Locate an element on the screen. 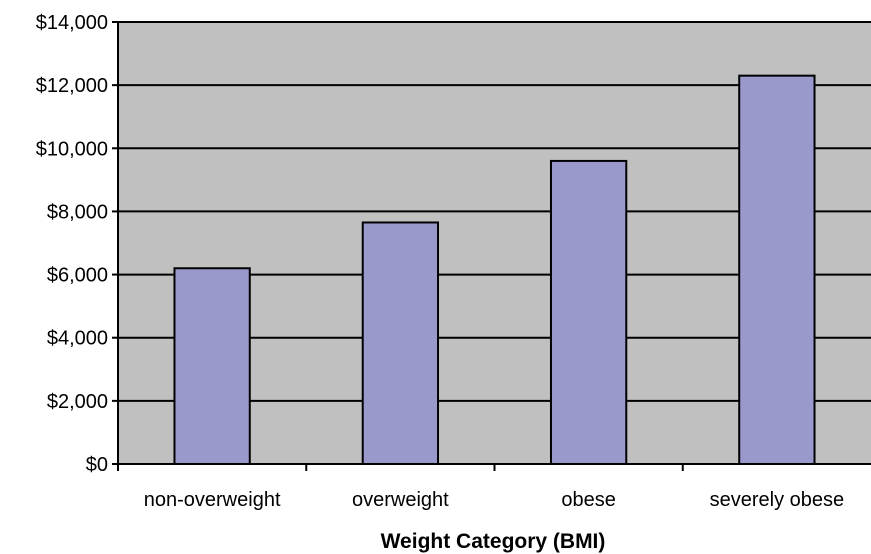 This screenshot has height=554, width=871. x-tick-label: overweight is located at coordinates (400, 500).